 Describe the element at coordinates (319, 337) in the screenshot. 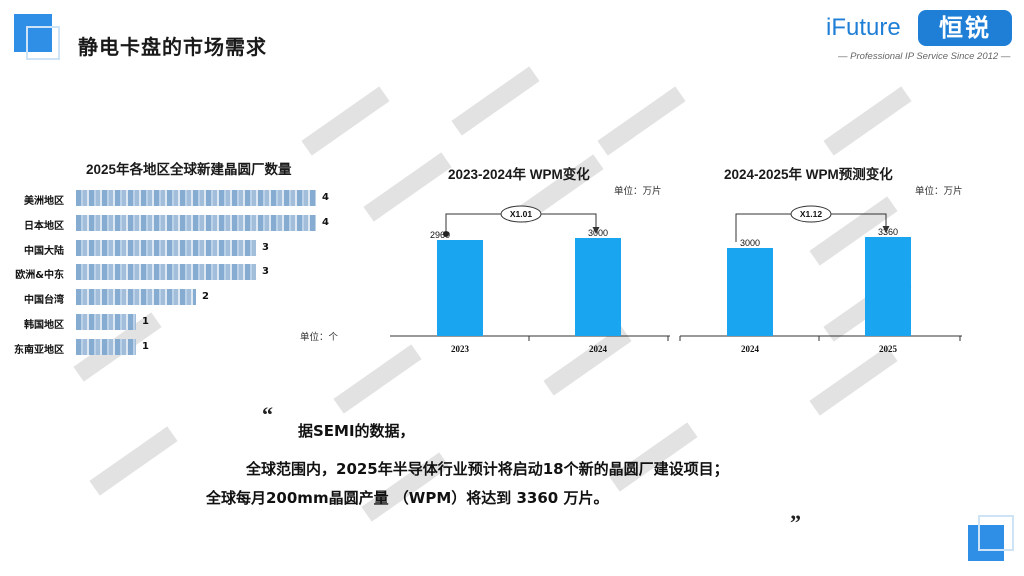

I see `unit-label: 单位：个` at that location.